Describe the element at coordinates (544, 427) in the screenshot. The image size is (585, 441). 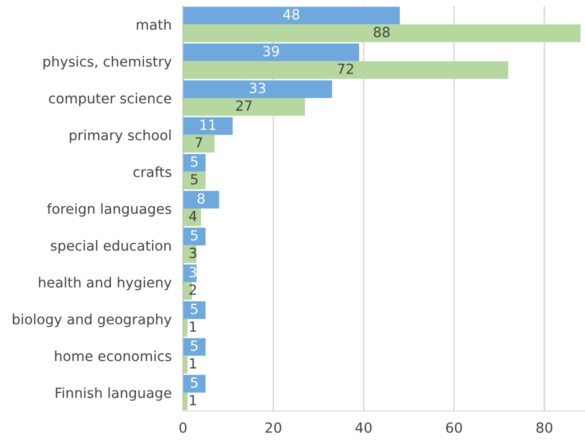
I see `x-tick-label: 80` at that location.